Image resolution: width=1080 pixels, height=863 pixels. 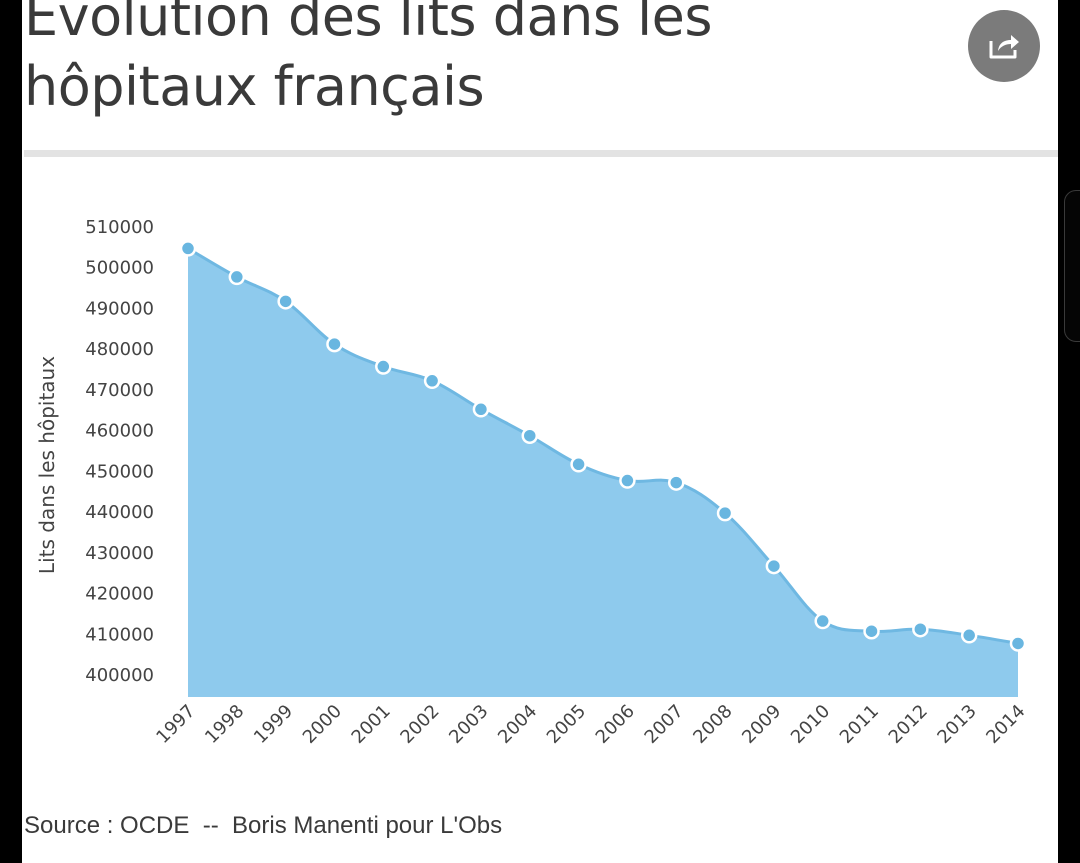 What do you see at coordinates (119, 308) in the screenshot?
I see `y-tick-label: 490000` at bounding box center [119, 308].